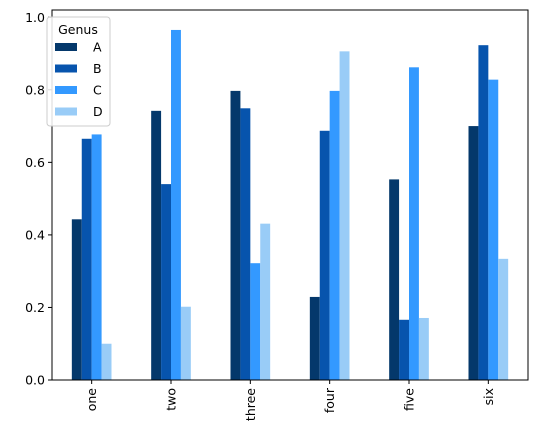  I want to click on y-tick-label: 0.4, so click(35, 234).